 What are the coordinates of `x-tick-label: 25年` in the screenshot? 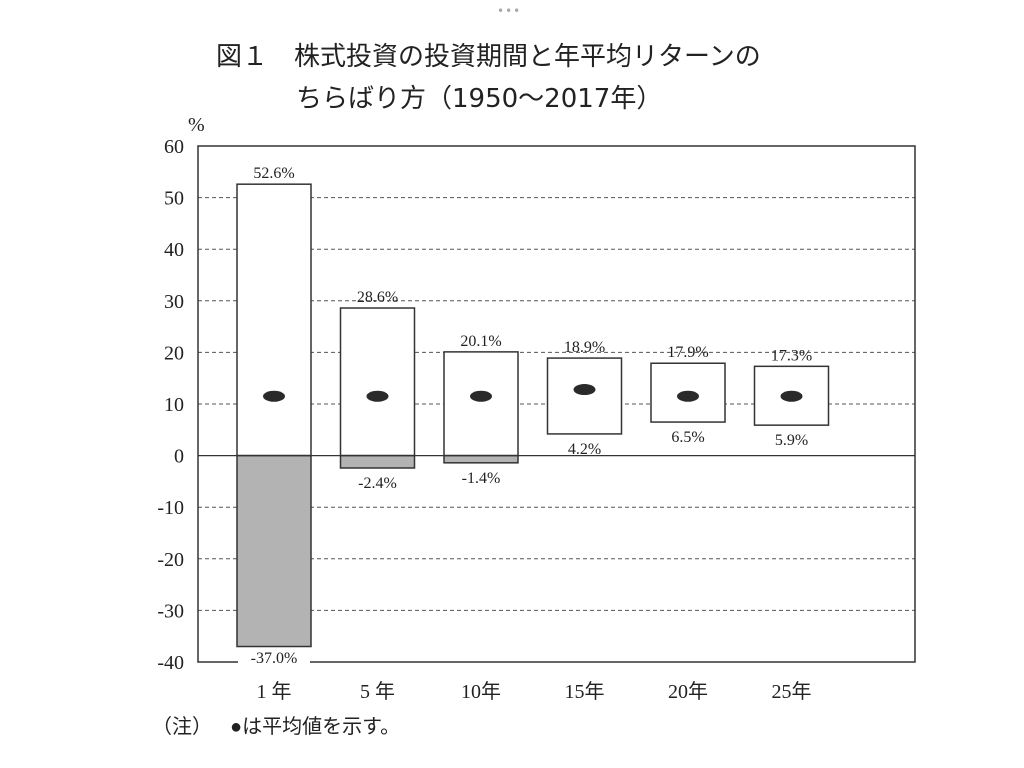 It's located at (792, 691).